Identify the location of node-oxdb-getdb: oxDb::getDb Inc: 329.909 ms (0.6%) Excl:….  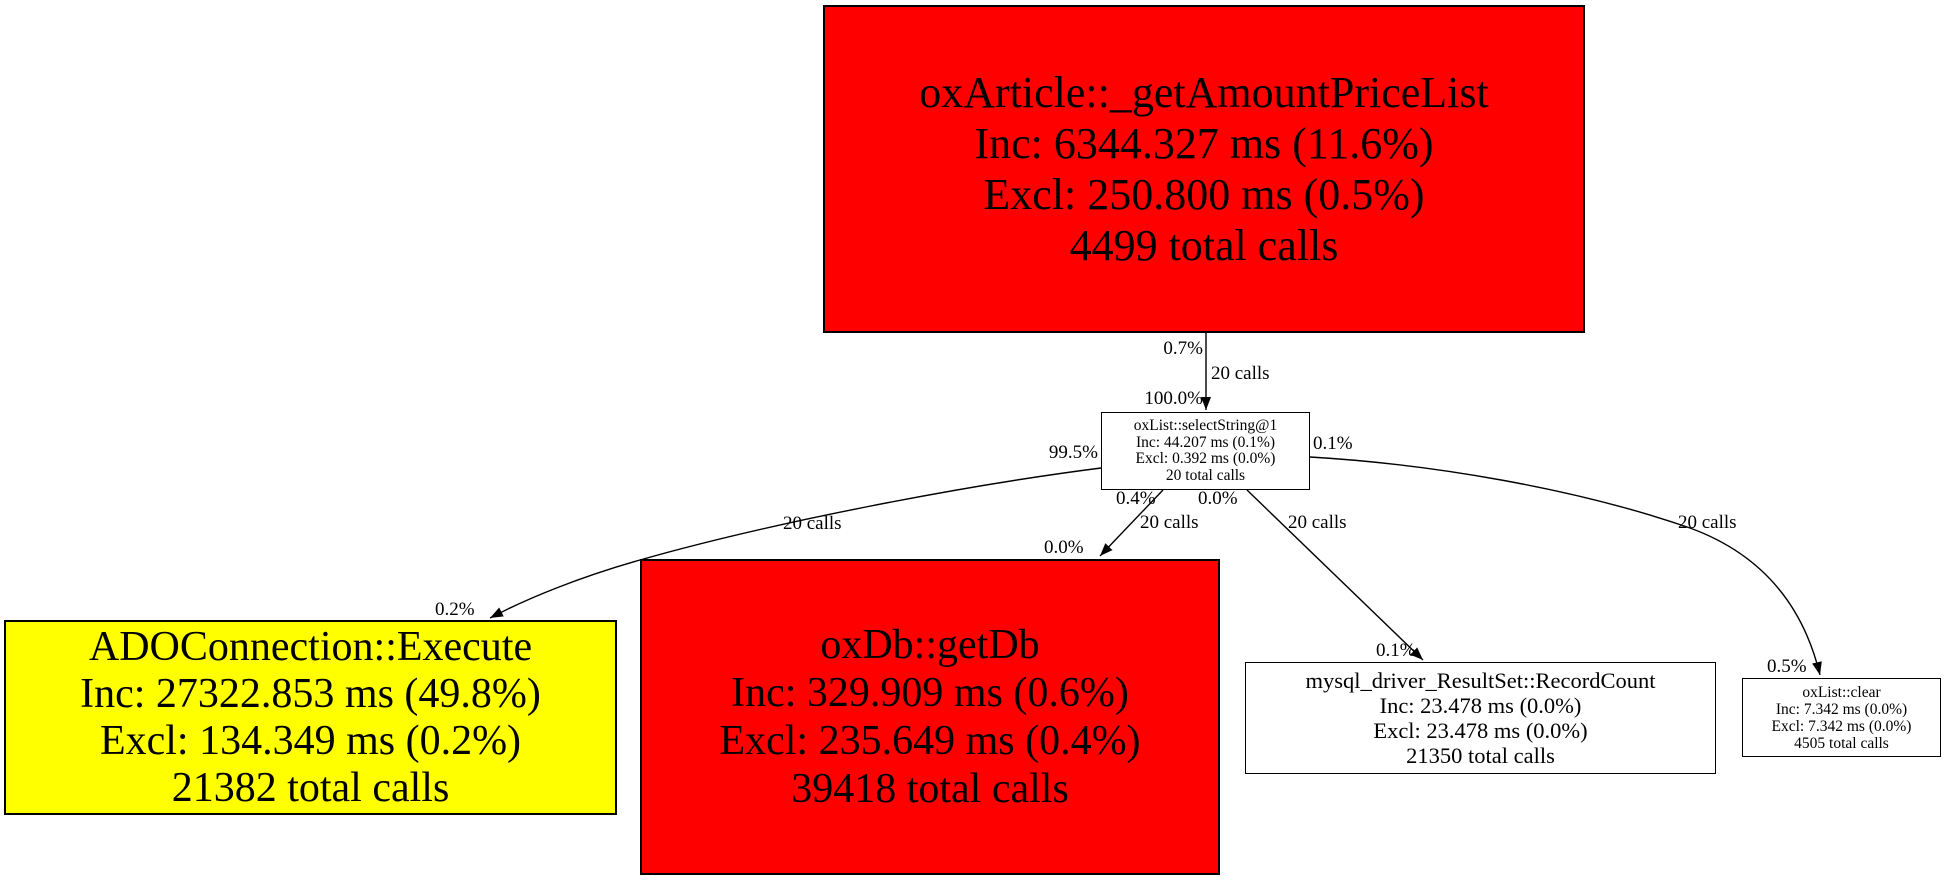
(930, 717).